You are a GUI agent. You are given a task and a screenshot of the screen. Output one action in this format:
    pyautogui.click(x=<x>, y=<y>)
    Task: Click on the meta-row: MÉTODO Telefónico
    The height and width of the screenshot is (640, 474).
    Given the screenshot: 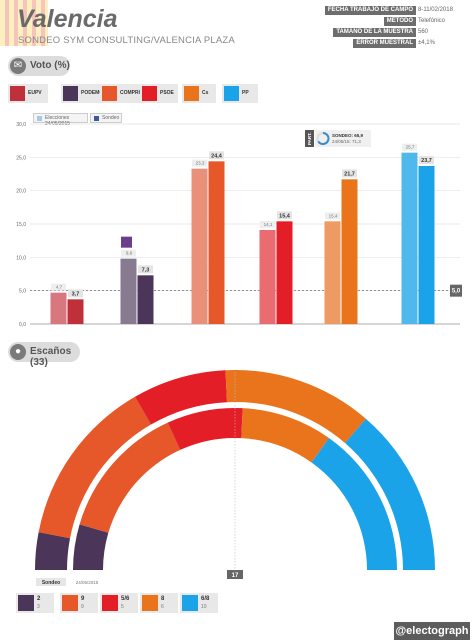 What is the action you would take?
    pyautogui.click(x=408, y=21)
    